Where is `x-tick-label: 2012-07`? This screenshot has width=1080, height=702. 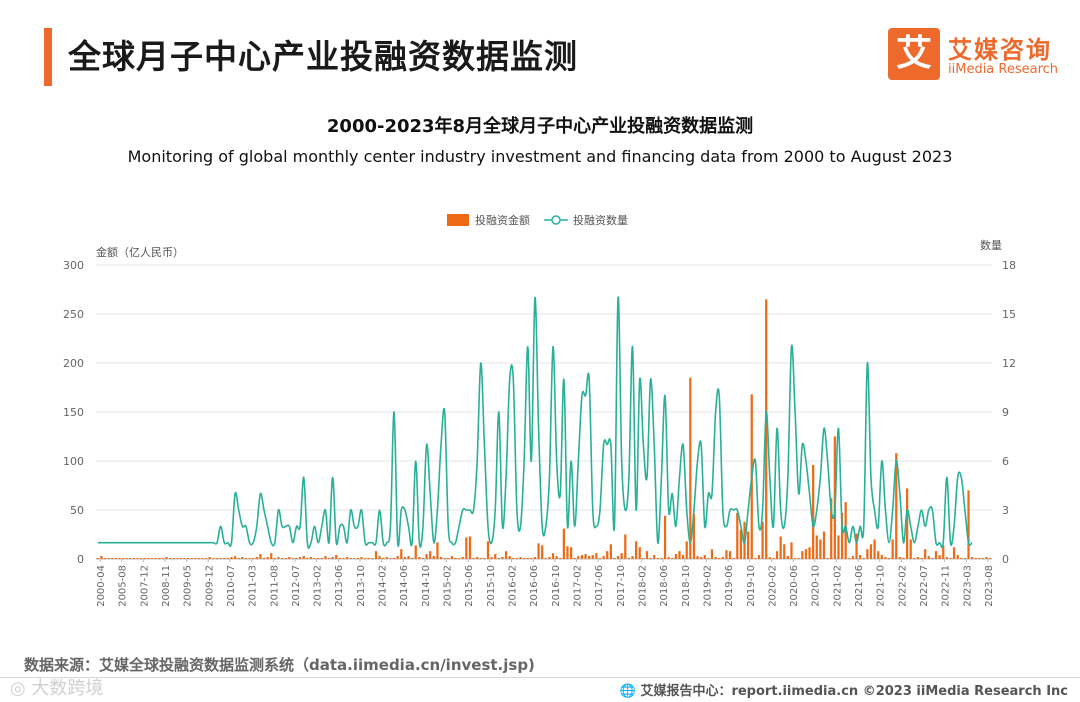
x-tick-label: 2012-07 is located at coordinates (296, 586).